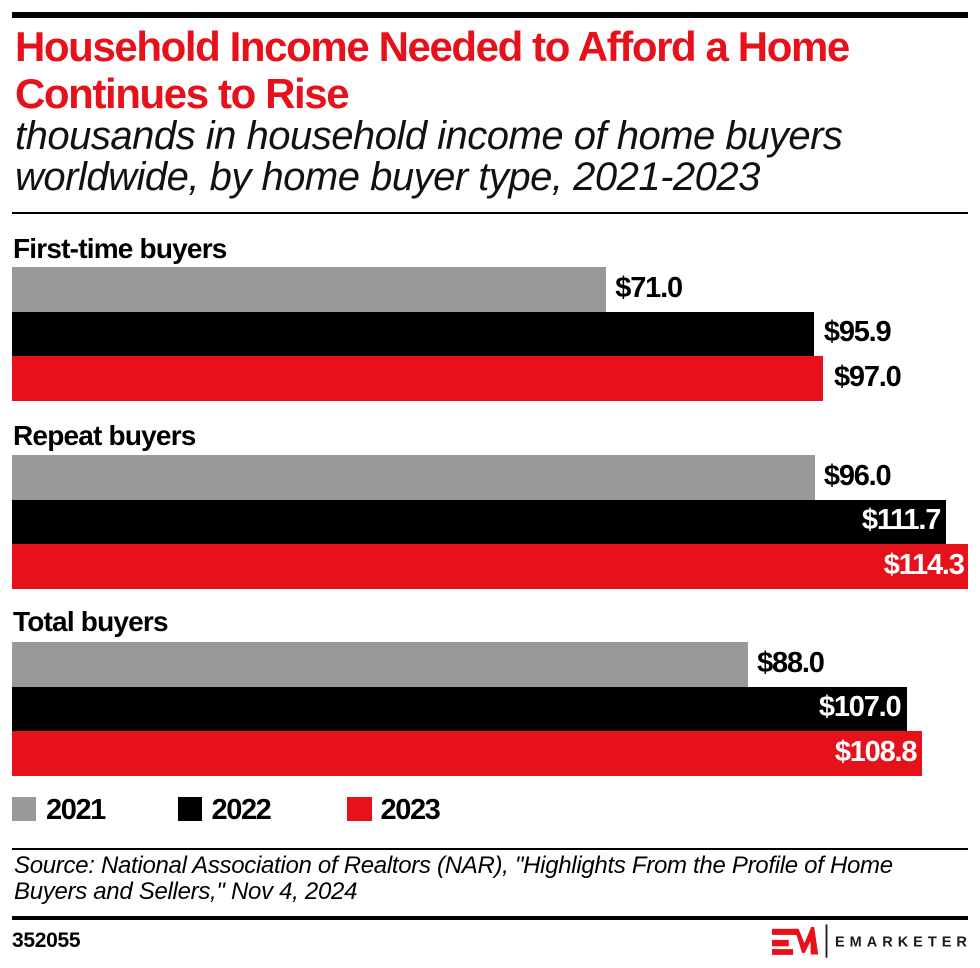 The image size is (980, 968). I want to click on svg-text: EMARKETER, so click(903, 942).